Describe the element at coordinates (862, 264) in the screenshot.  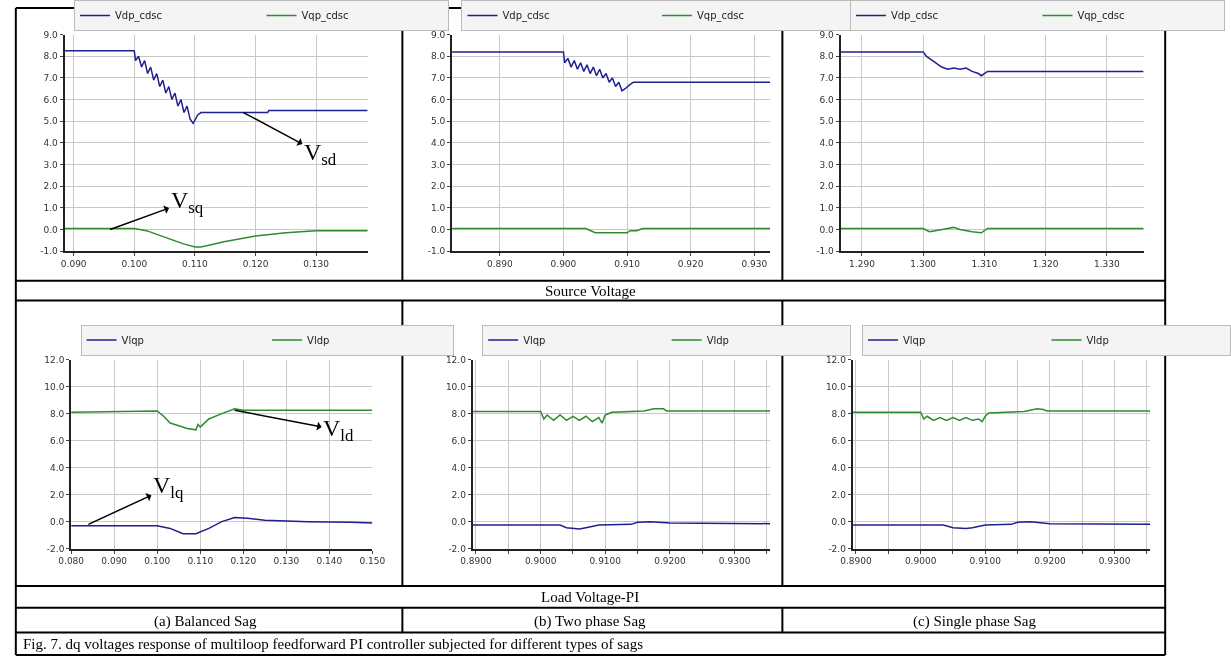
I see `x-tick-label: 1.290` at that location.